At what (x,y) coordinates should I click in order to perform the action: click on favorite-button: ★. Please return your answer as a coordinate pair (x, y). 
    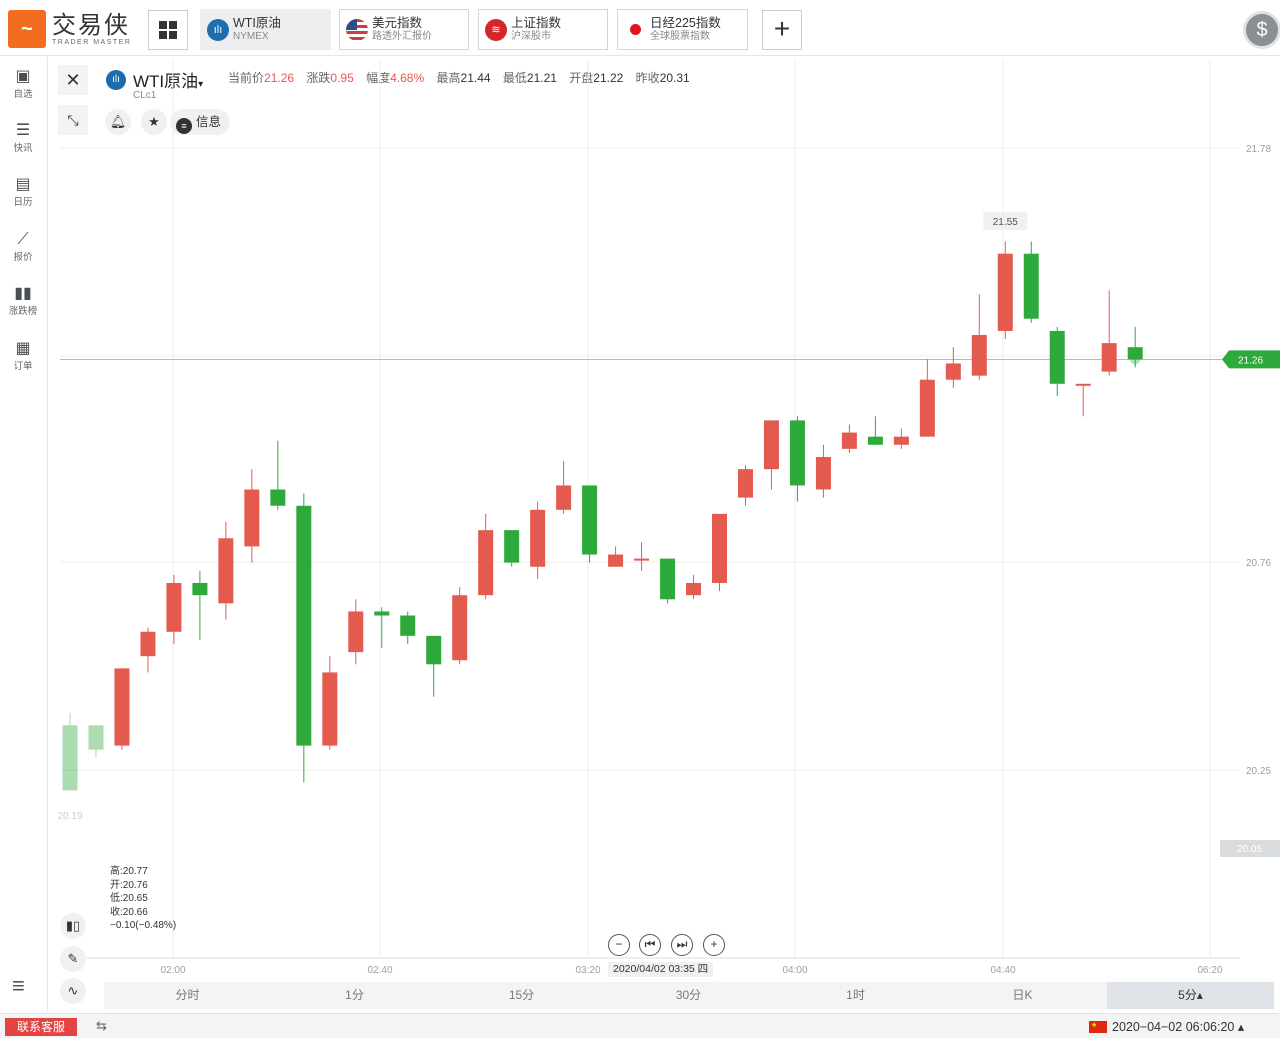
    Looking at the image, I should click on (154, 122).